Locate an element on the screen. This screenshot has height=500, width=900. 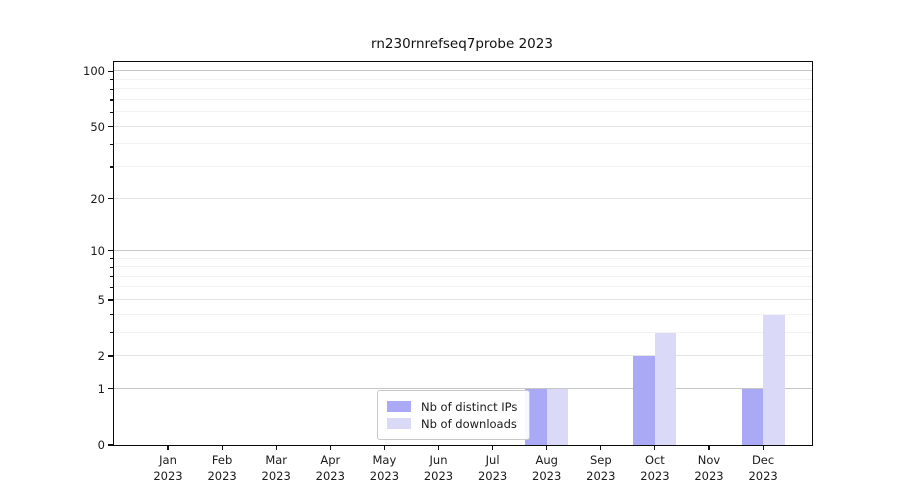
legend-item-distinct-ips: Nb of distinct IPs is located at coordinates (452, 406).